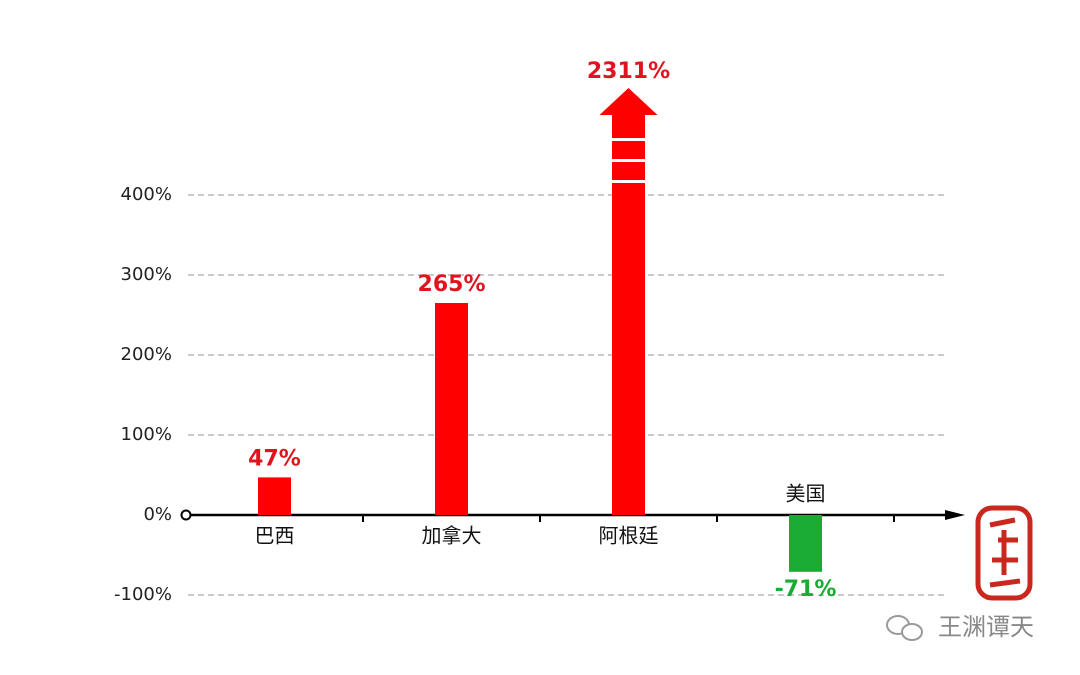  What do you see at coordinates (452, 536) in the screenshot?
I see `x-tick-label: 加拿大` at bounding box center [452, 536].